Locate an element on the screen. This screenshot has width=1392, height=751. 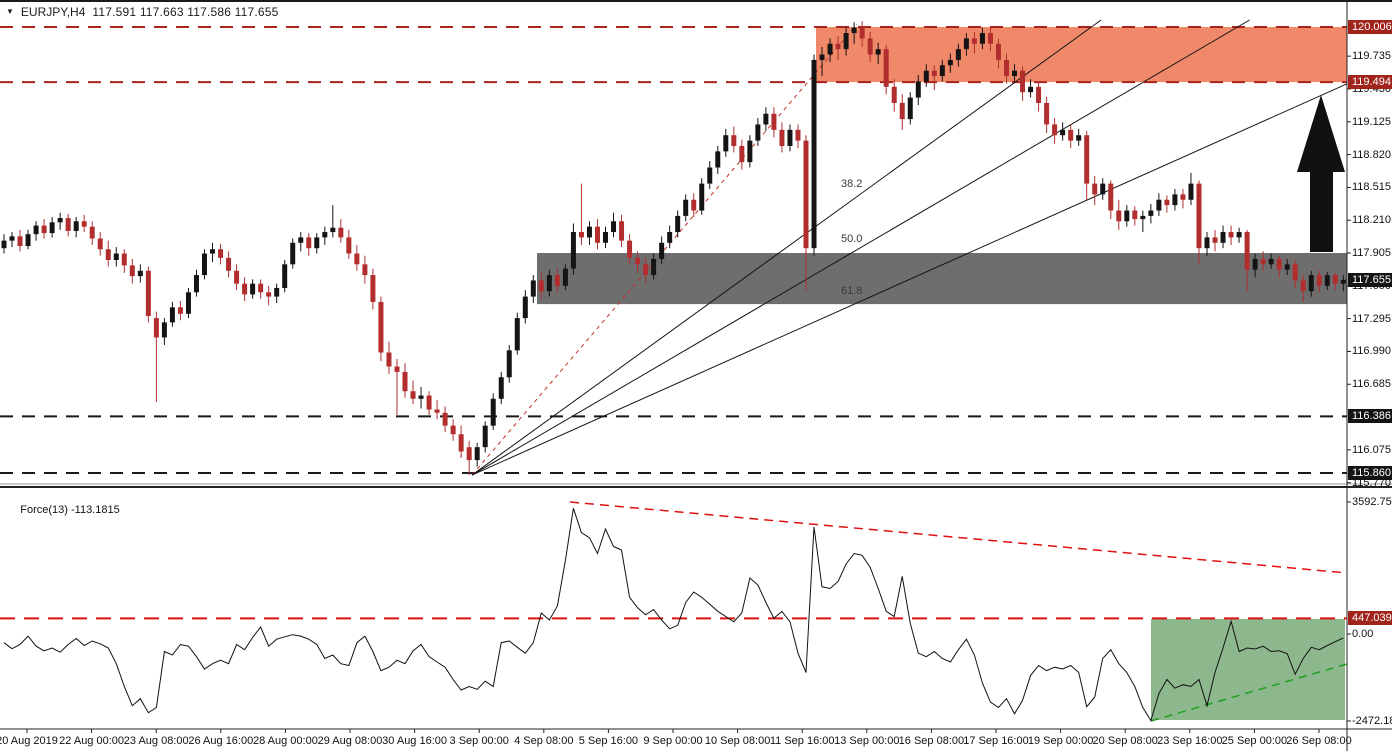
force-bearish-trendline is located at coordinates (958, 537).